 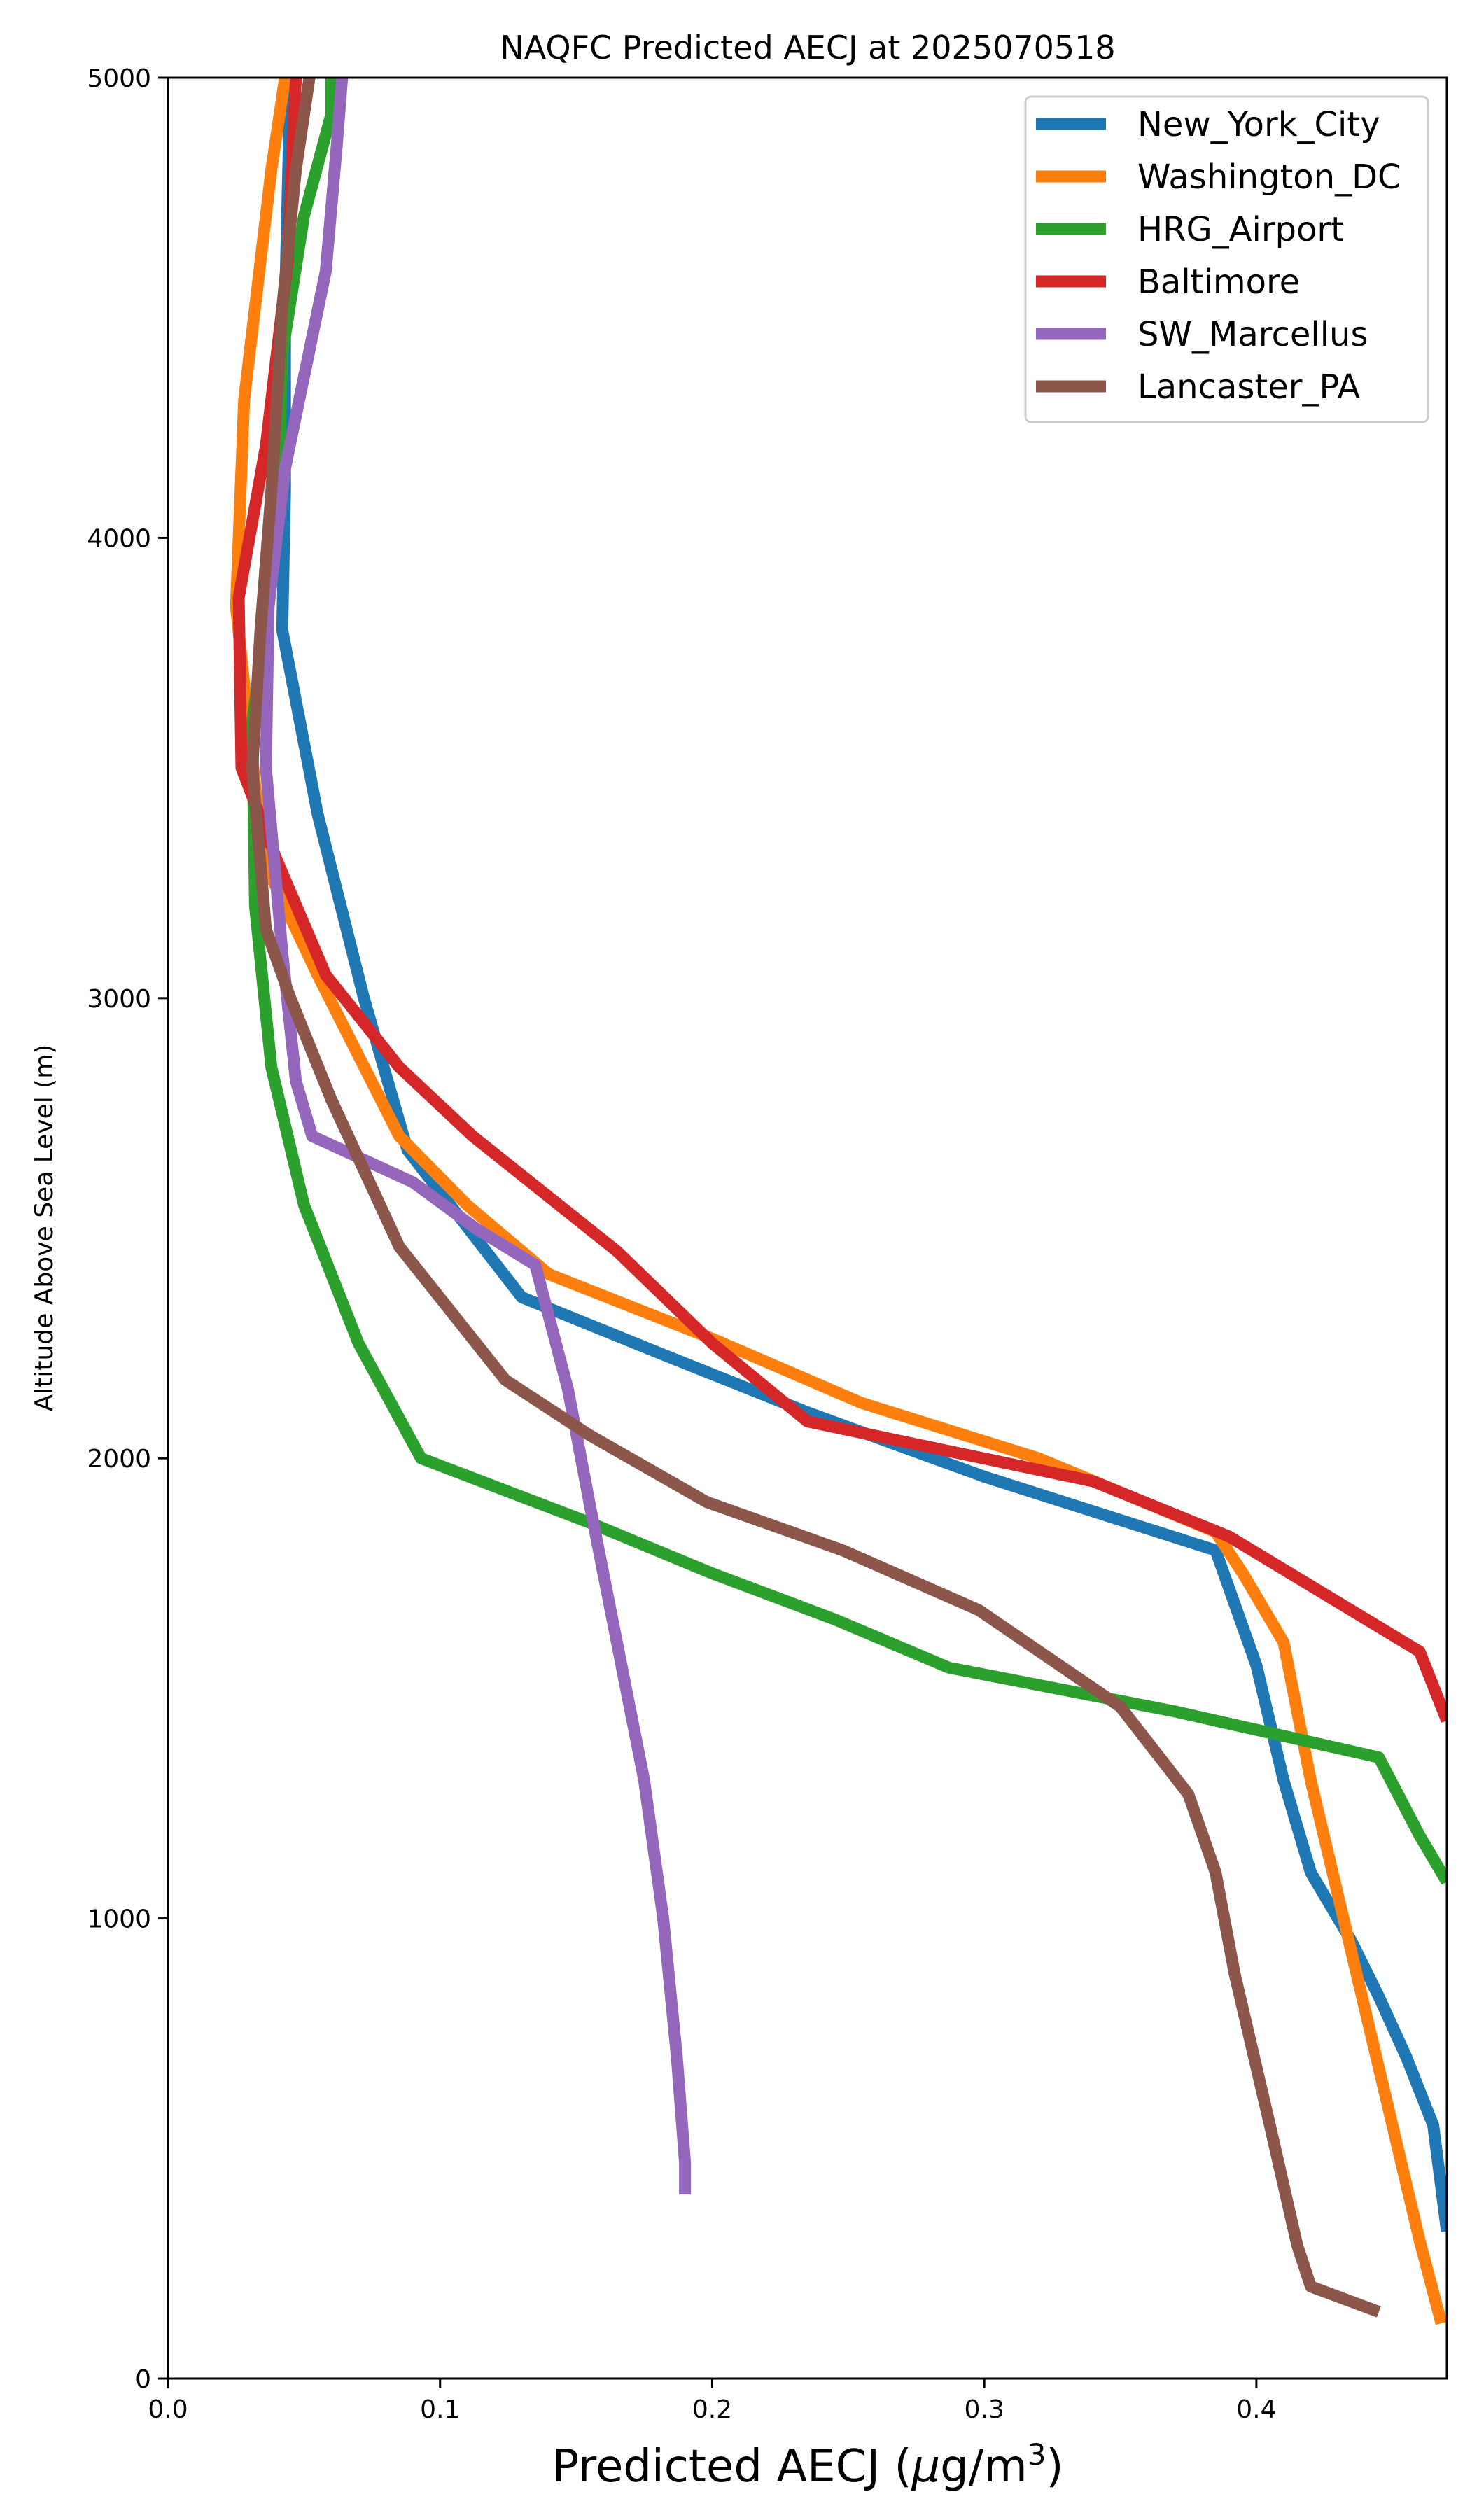 What do you see at coordinates (44, 1228) in the screenshot?
I see `y-axis-label: Altitude Above Sea Level (m)` at bounding box center [44, 1228].